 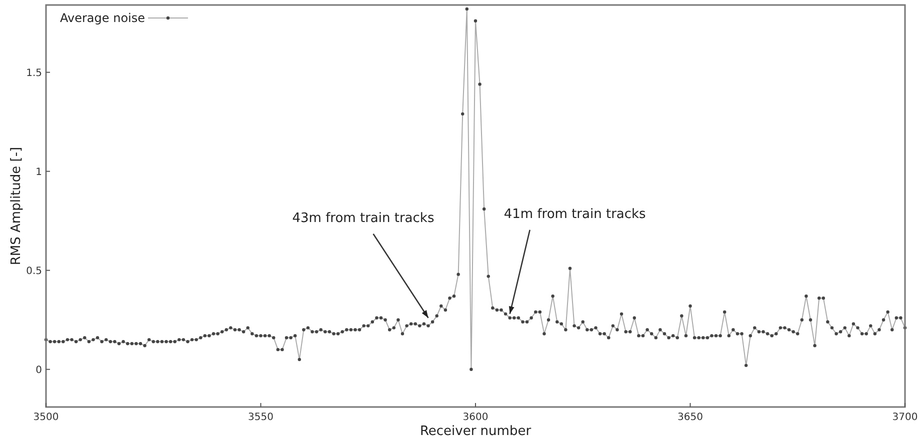 I want to click on y-axis-title: RMS Amplitude [-], so click(x=16, y=206).